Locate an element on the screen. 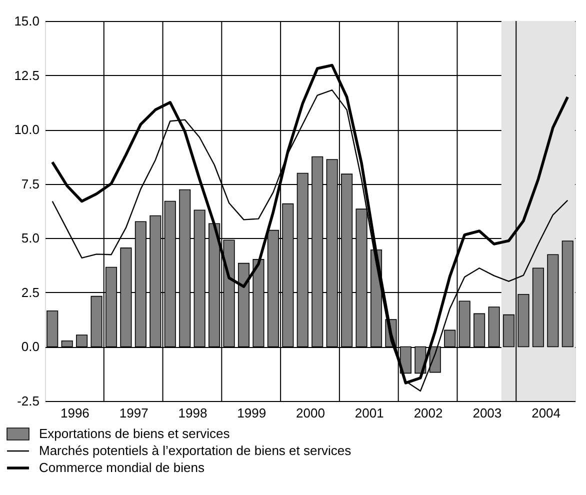 The image size is (586, 495). y-tick-label: 12.5 is located at coordinates (27, 75).